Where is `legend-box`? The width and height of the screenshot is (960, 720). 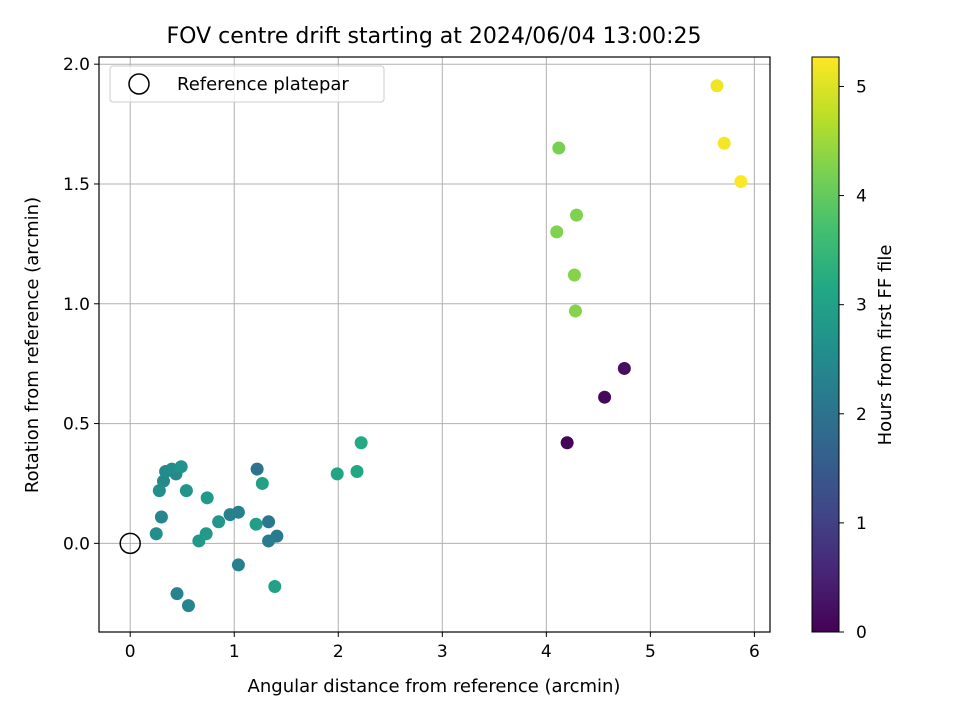
legend-box is located at coordinates (247, 84).